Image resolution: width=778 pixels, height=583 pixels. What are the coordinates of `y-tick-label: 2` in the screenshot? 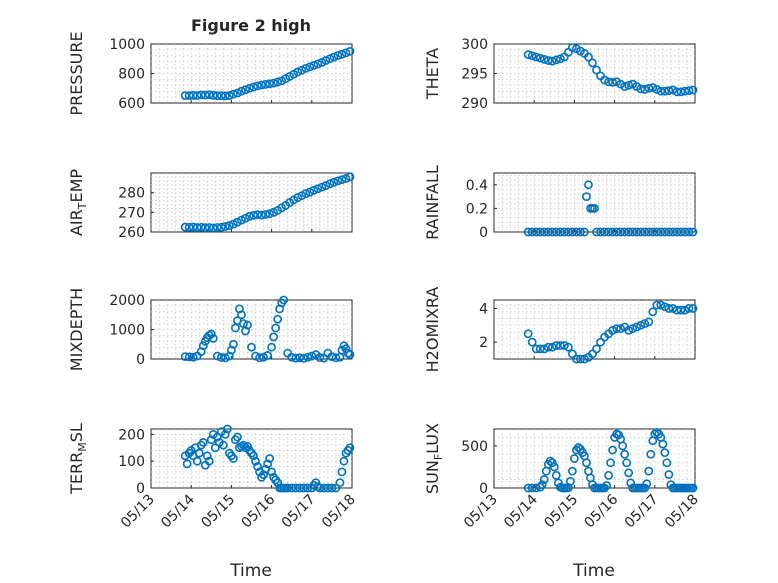 It's located at (483, 343).